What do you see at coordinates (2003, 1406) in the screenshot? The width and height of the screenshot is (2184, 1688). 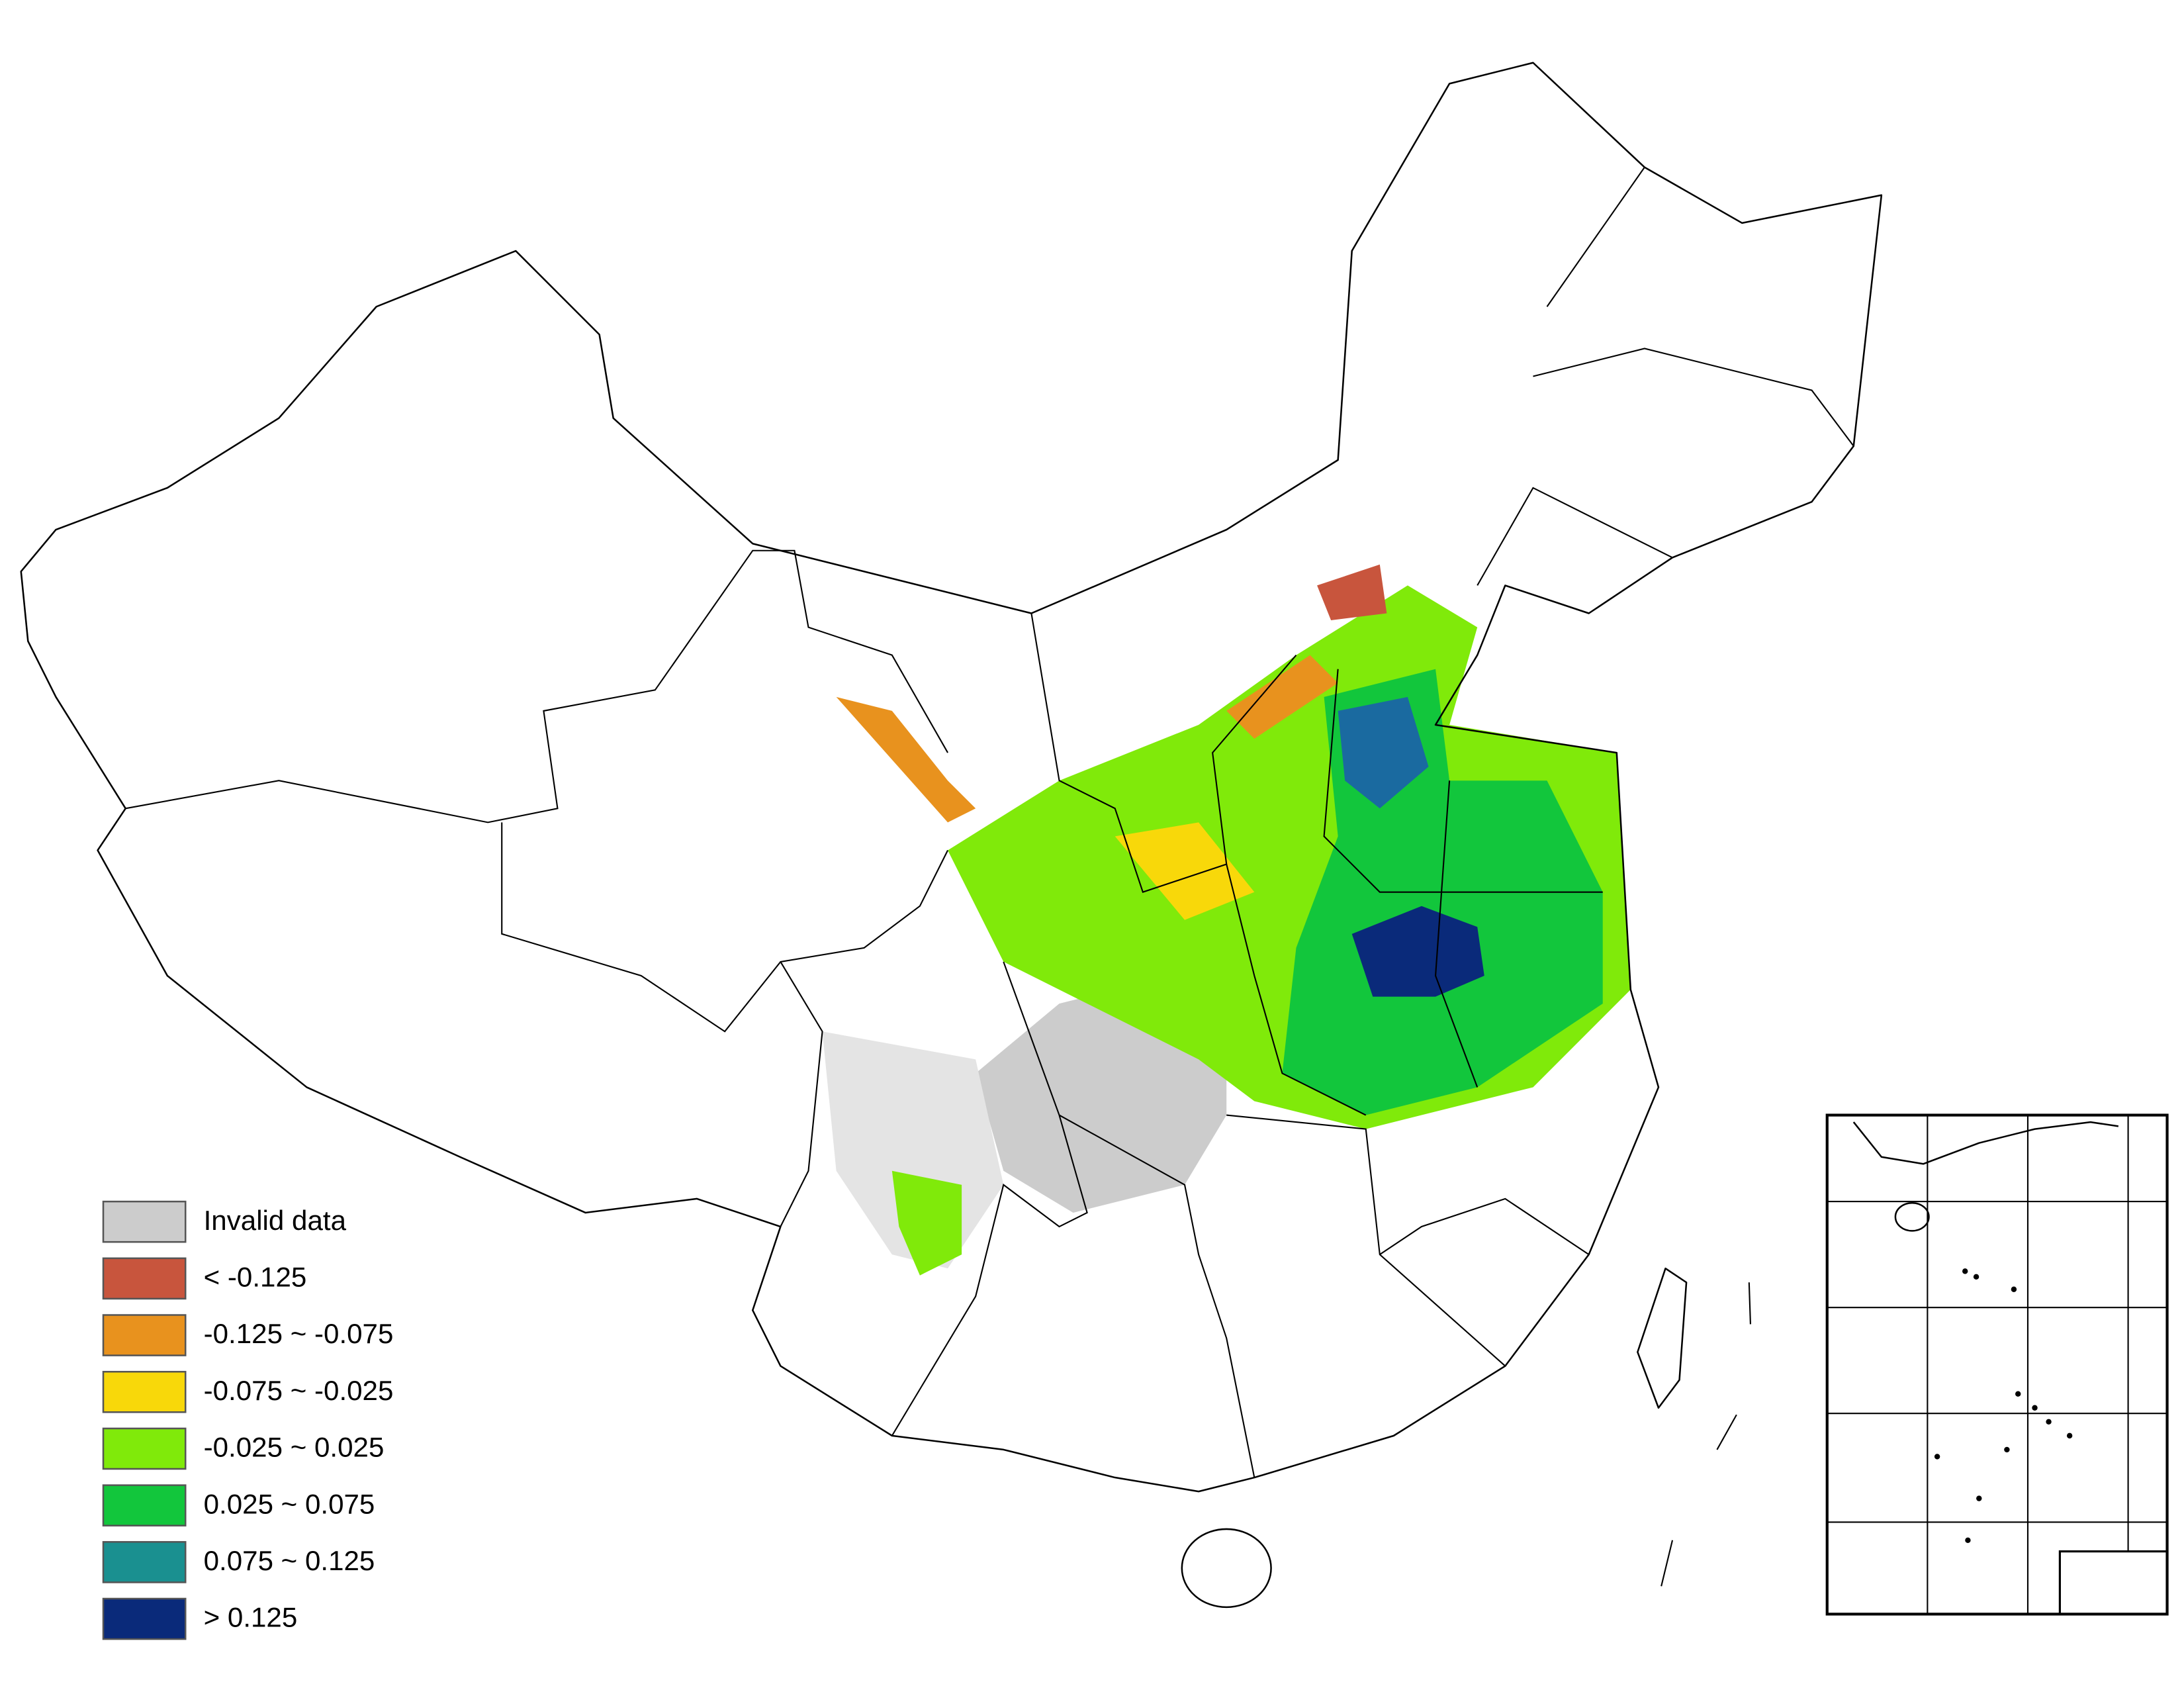 I see `inset-islands` at bounding box center [2003, 1406].